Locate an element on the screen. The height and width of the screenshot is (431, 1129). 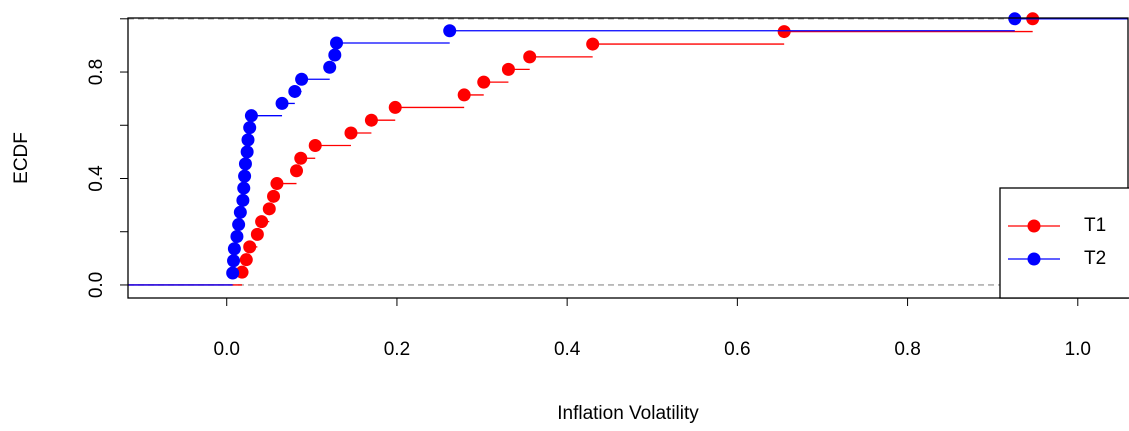
x-tick-label: 1.0 is located at coordinates (1078, 349).